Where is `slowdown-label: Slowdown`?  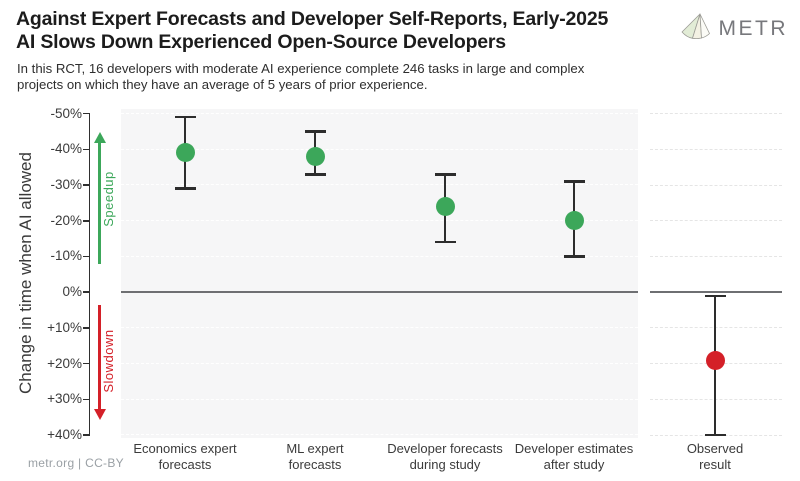 slowdown-label: Slowdown is located at coordinates (108, 361).